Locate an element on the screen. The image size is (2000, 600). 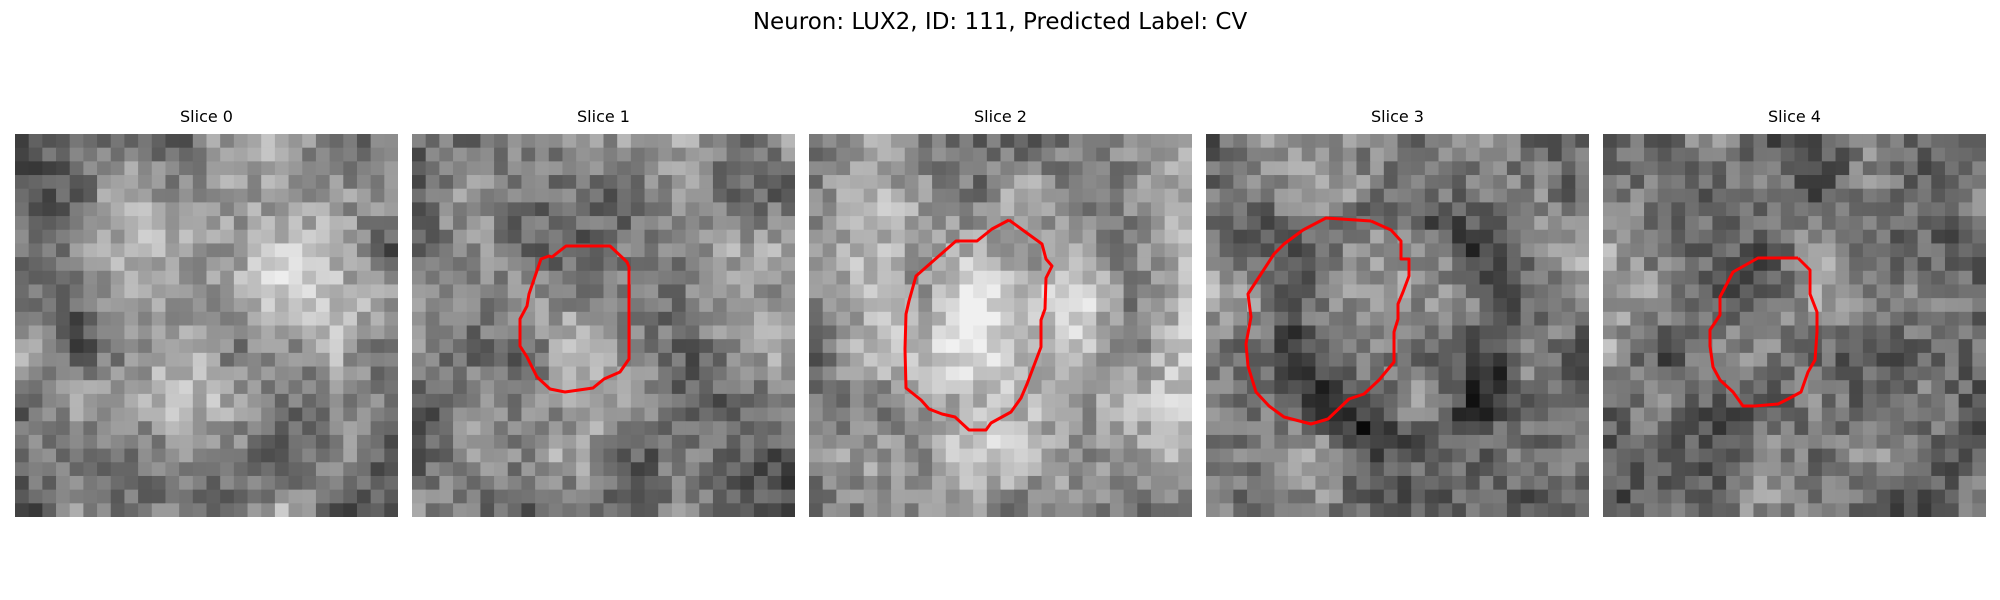
slice-title-0: Slice 0 is located at coordinates (206, 116).